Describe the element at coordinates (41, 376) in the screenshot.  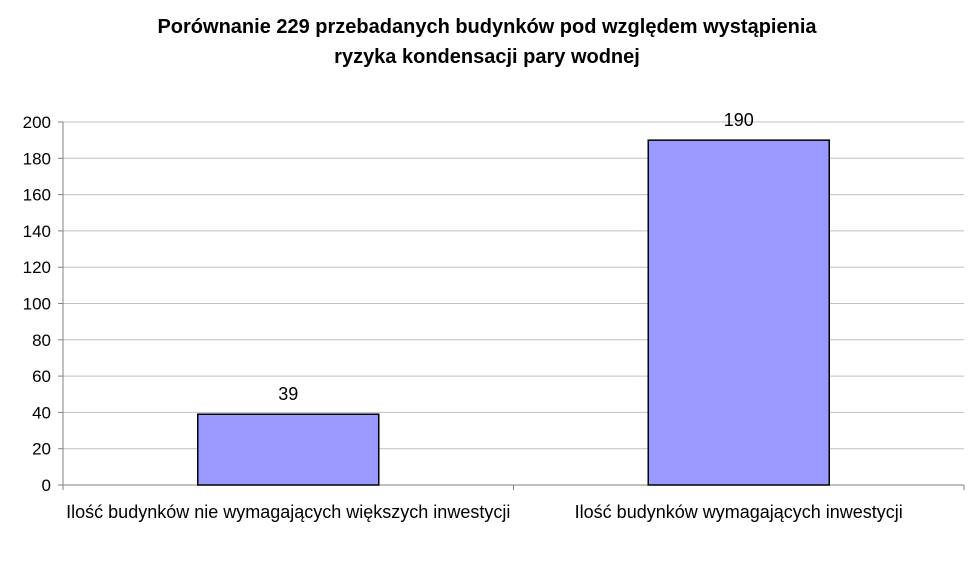
I see `y-tick-label: 60` at that location.